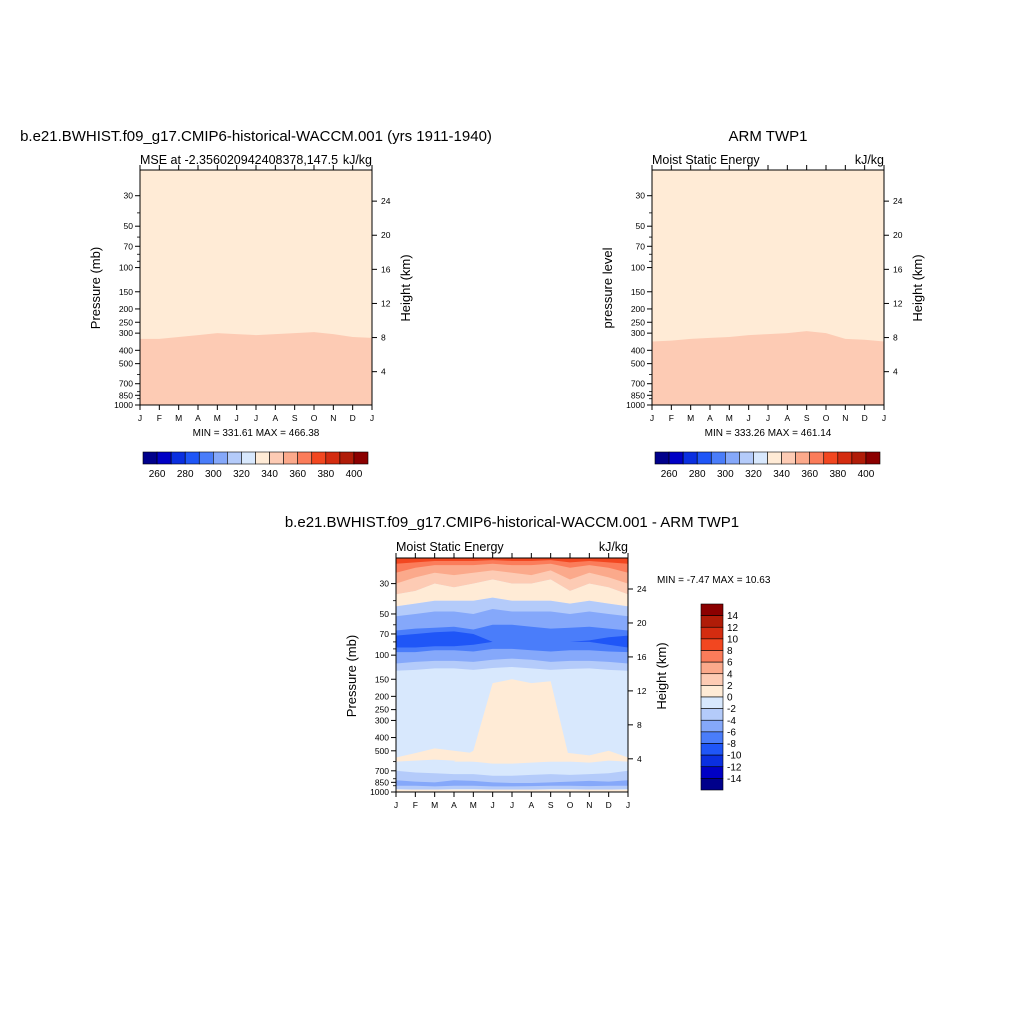 Image resolution: width=1024 pixels, height=1024 pixels. I want to click on model-colorbar-label: 280, so click(185, 474).